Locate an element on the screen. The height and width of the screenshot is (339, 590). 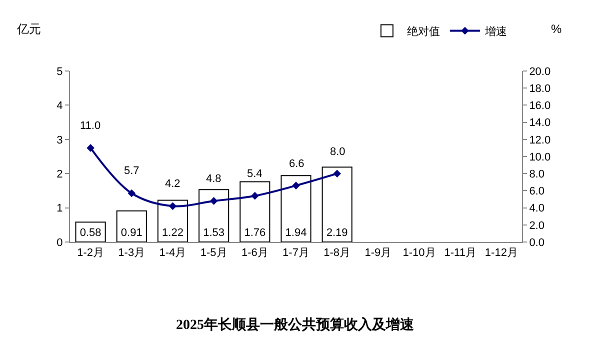
data-label: 8.0 is located at coordinates (338, 152).